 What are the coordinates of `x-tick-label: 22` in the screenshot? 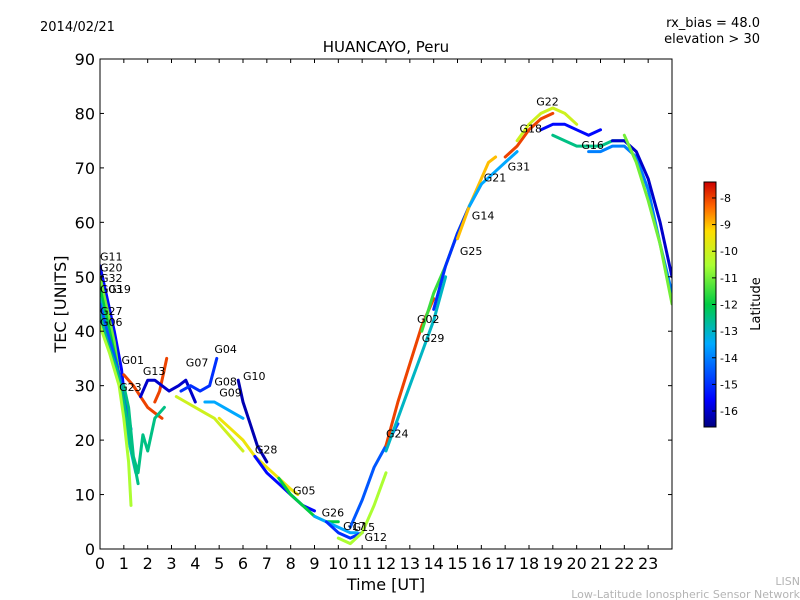 It's located at (624, 563).